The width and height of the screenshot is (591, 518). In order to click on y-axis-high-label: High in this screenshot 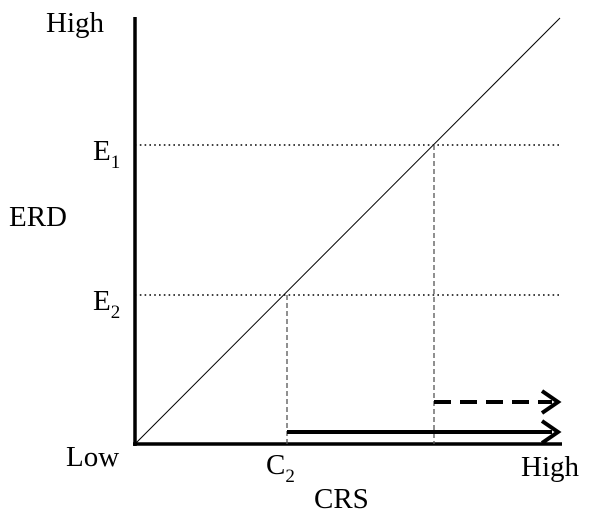, I will do `click(75, 23)`.